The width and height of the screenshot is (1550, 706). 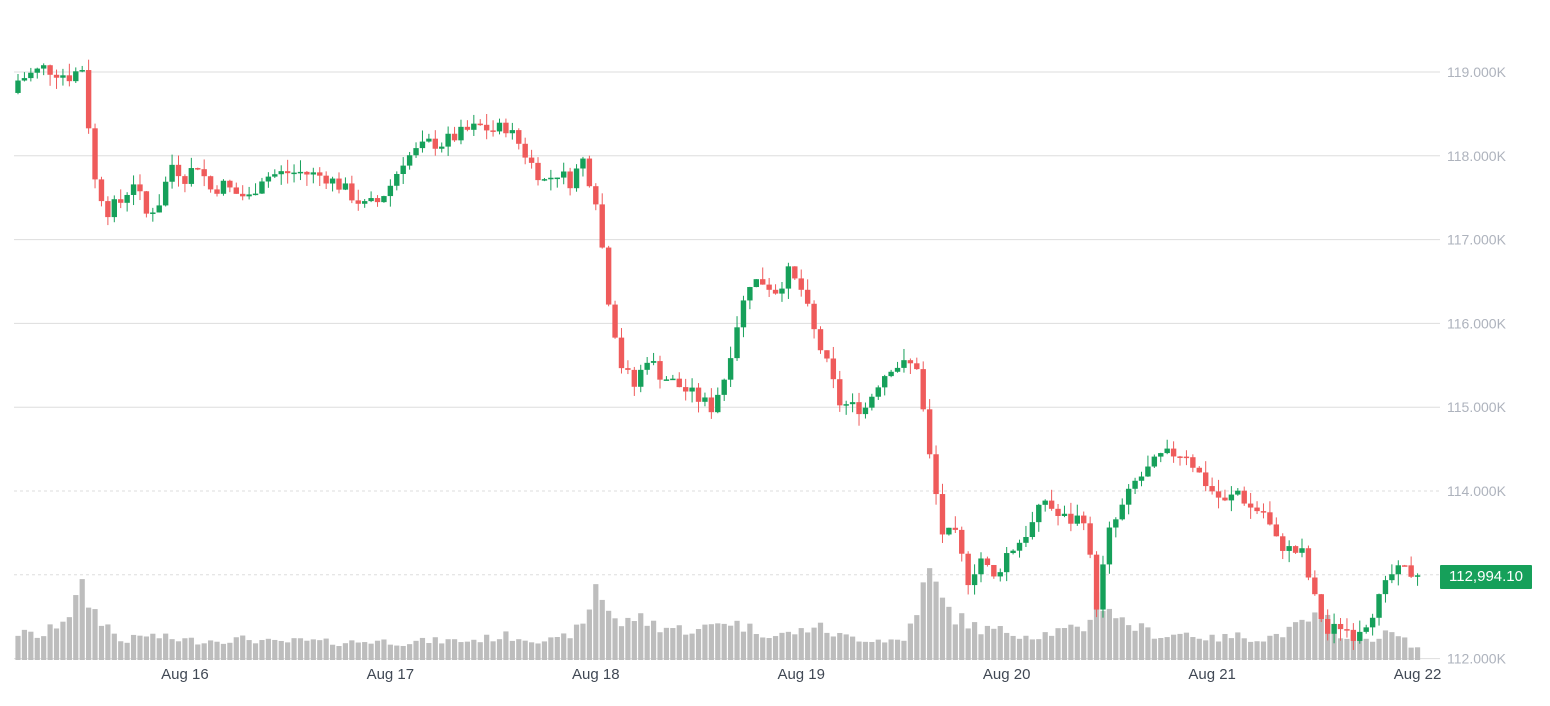 What do you see at coordinates (1007, 674) in the screenshot?
I see `x-tick-label: Aug 20` at bounding box center [1007, 674].